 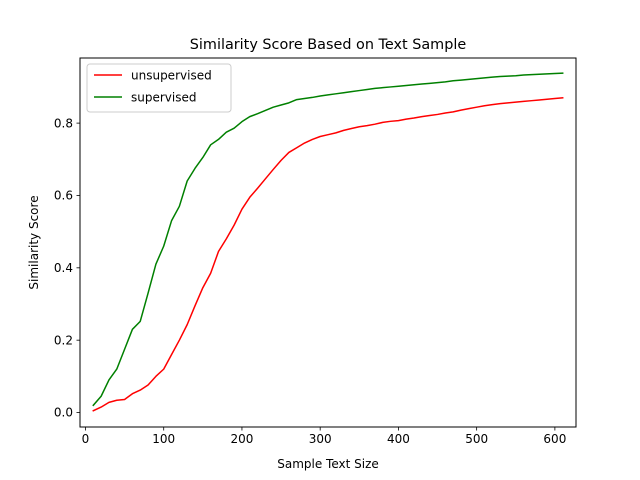 What do you see at coordinates (34, 242) in the screenshot?
I see `y-axis-label: Similarity Score` at bounding box center [34, 242].